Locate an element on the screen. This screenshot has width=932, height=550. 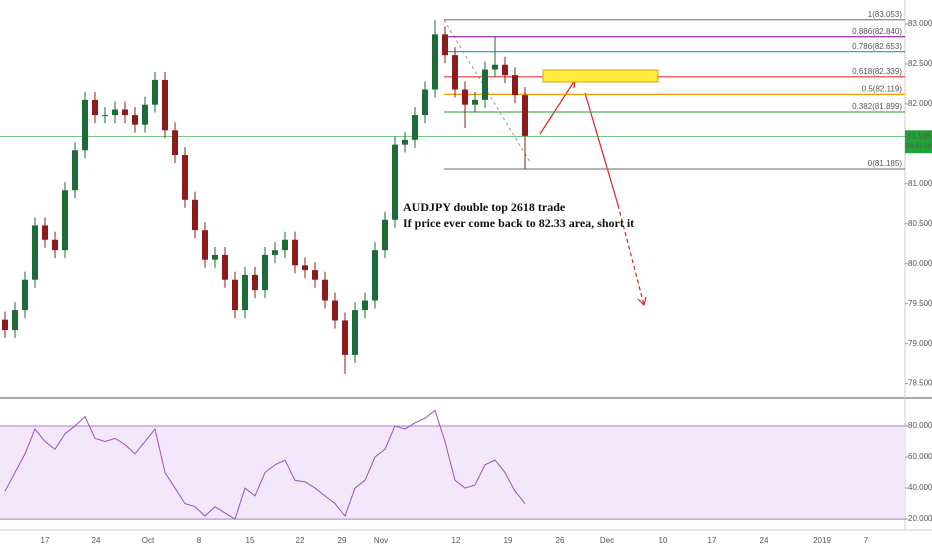
x-tick-label: 12 is located at coordinates (456, 540).